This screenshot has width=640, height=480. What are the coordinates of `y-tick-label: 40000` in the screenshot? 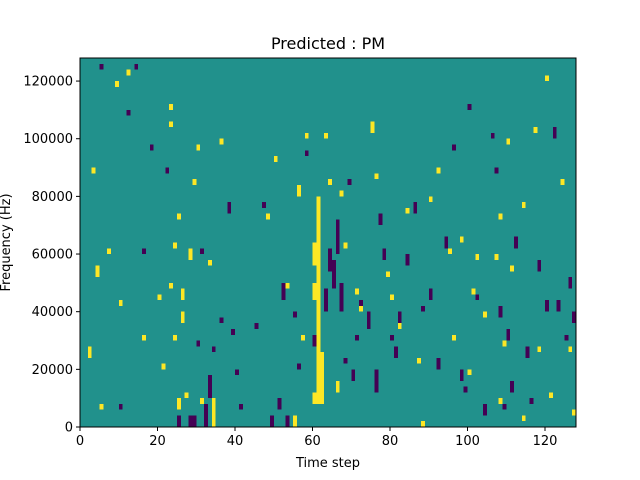 It's located at (52, 312).